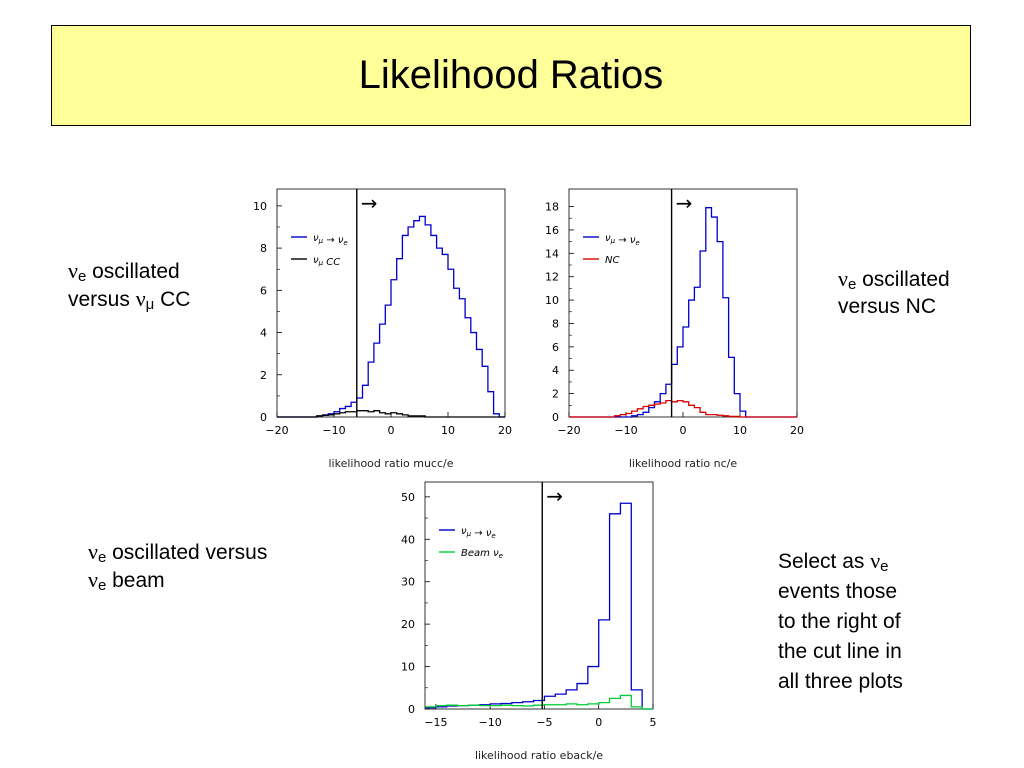 Image resolution: width=1024 pixels, height=768 pixels. Describe the element at coordinates (838, 591) in the screenshot. I see `caption-text: events those` at that location.